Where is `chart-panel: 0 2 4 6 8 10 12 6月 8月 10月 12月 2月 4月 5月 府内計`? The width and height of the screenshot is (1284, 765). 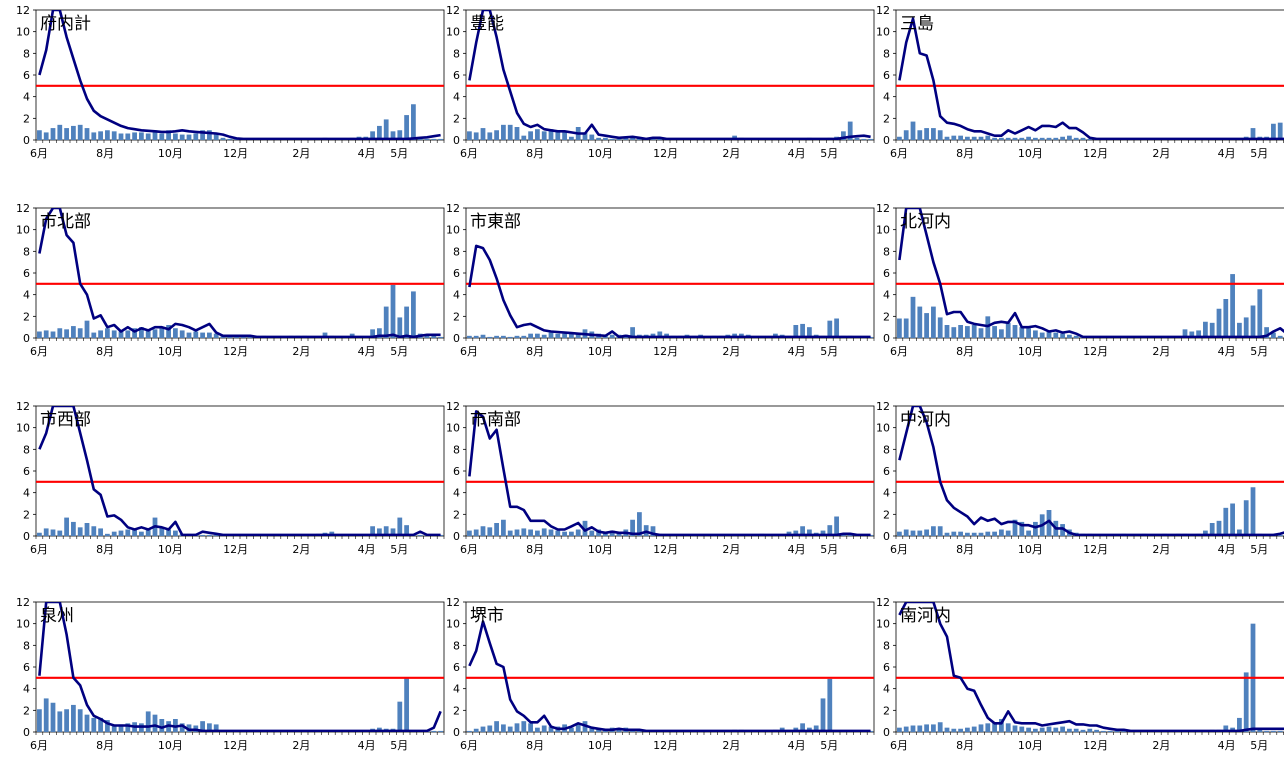
chart-panel: 0 2 4 6 8 10 12 6月 8月 10月 12月 2月 4月 5月 府内計 is located at coordinates (230, 82).